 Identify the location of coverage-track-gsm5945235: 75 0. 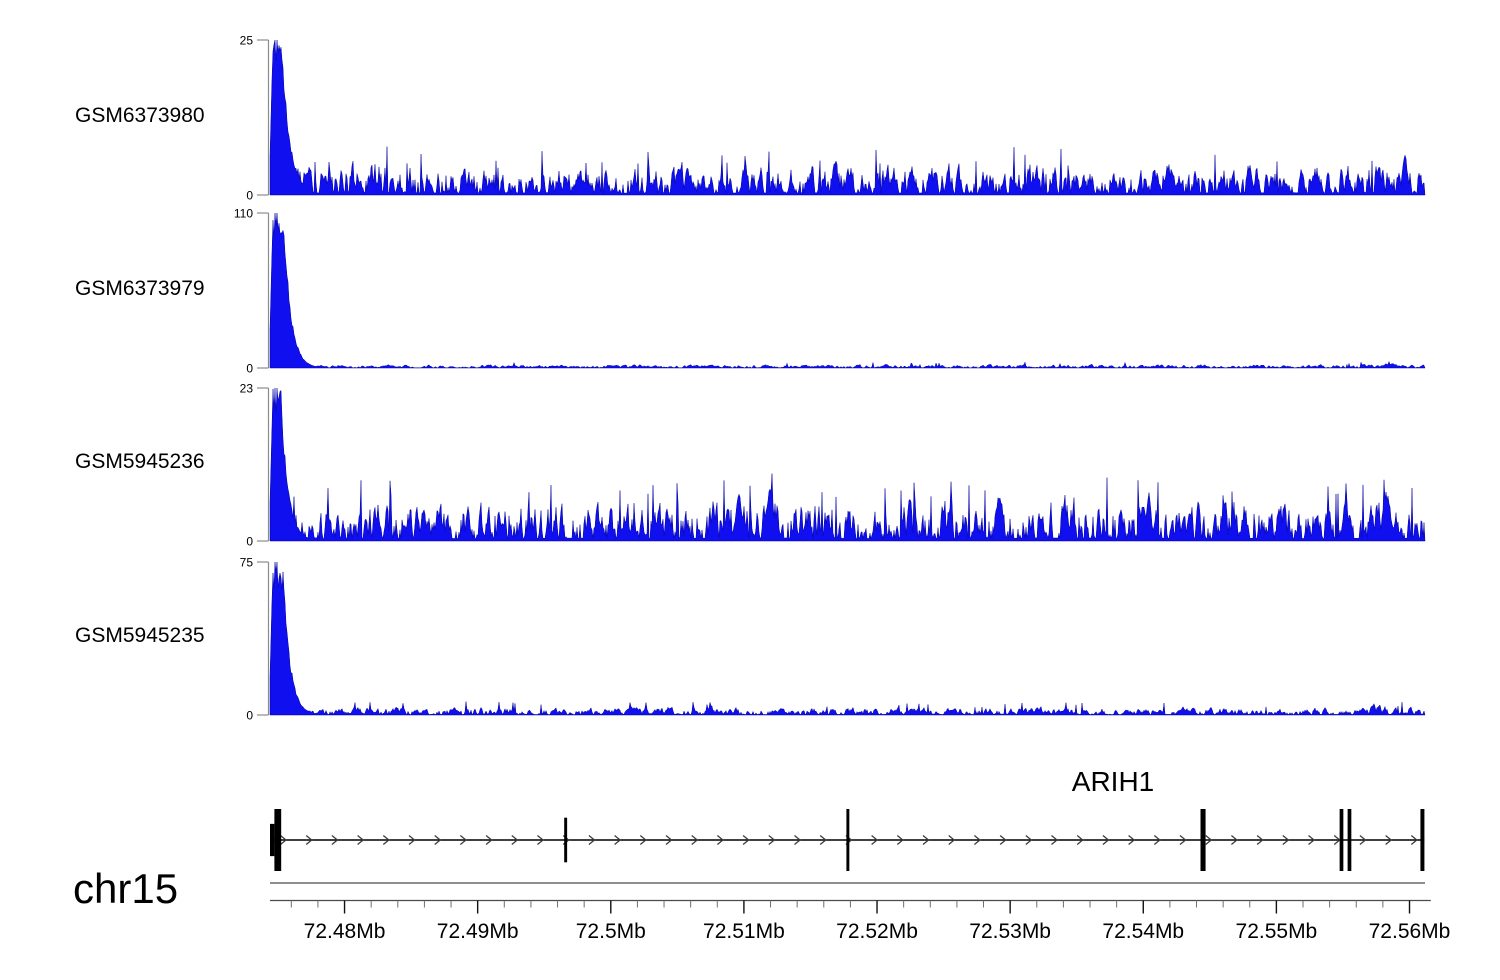
(833, 639).